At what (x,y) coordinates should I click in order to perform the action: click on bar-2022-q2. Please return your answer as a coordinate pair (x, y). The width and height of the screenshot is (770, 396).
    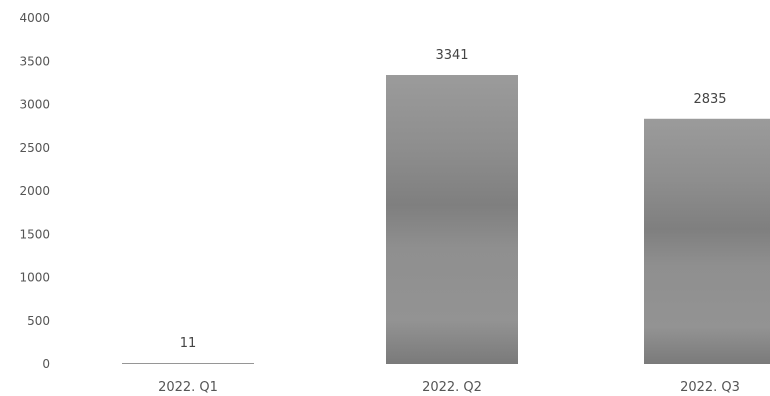
    Looking at the image, I should click on (452, 219).